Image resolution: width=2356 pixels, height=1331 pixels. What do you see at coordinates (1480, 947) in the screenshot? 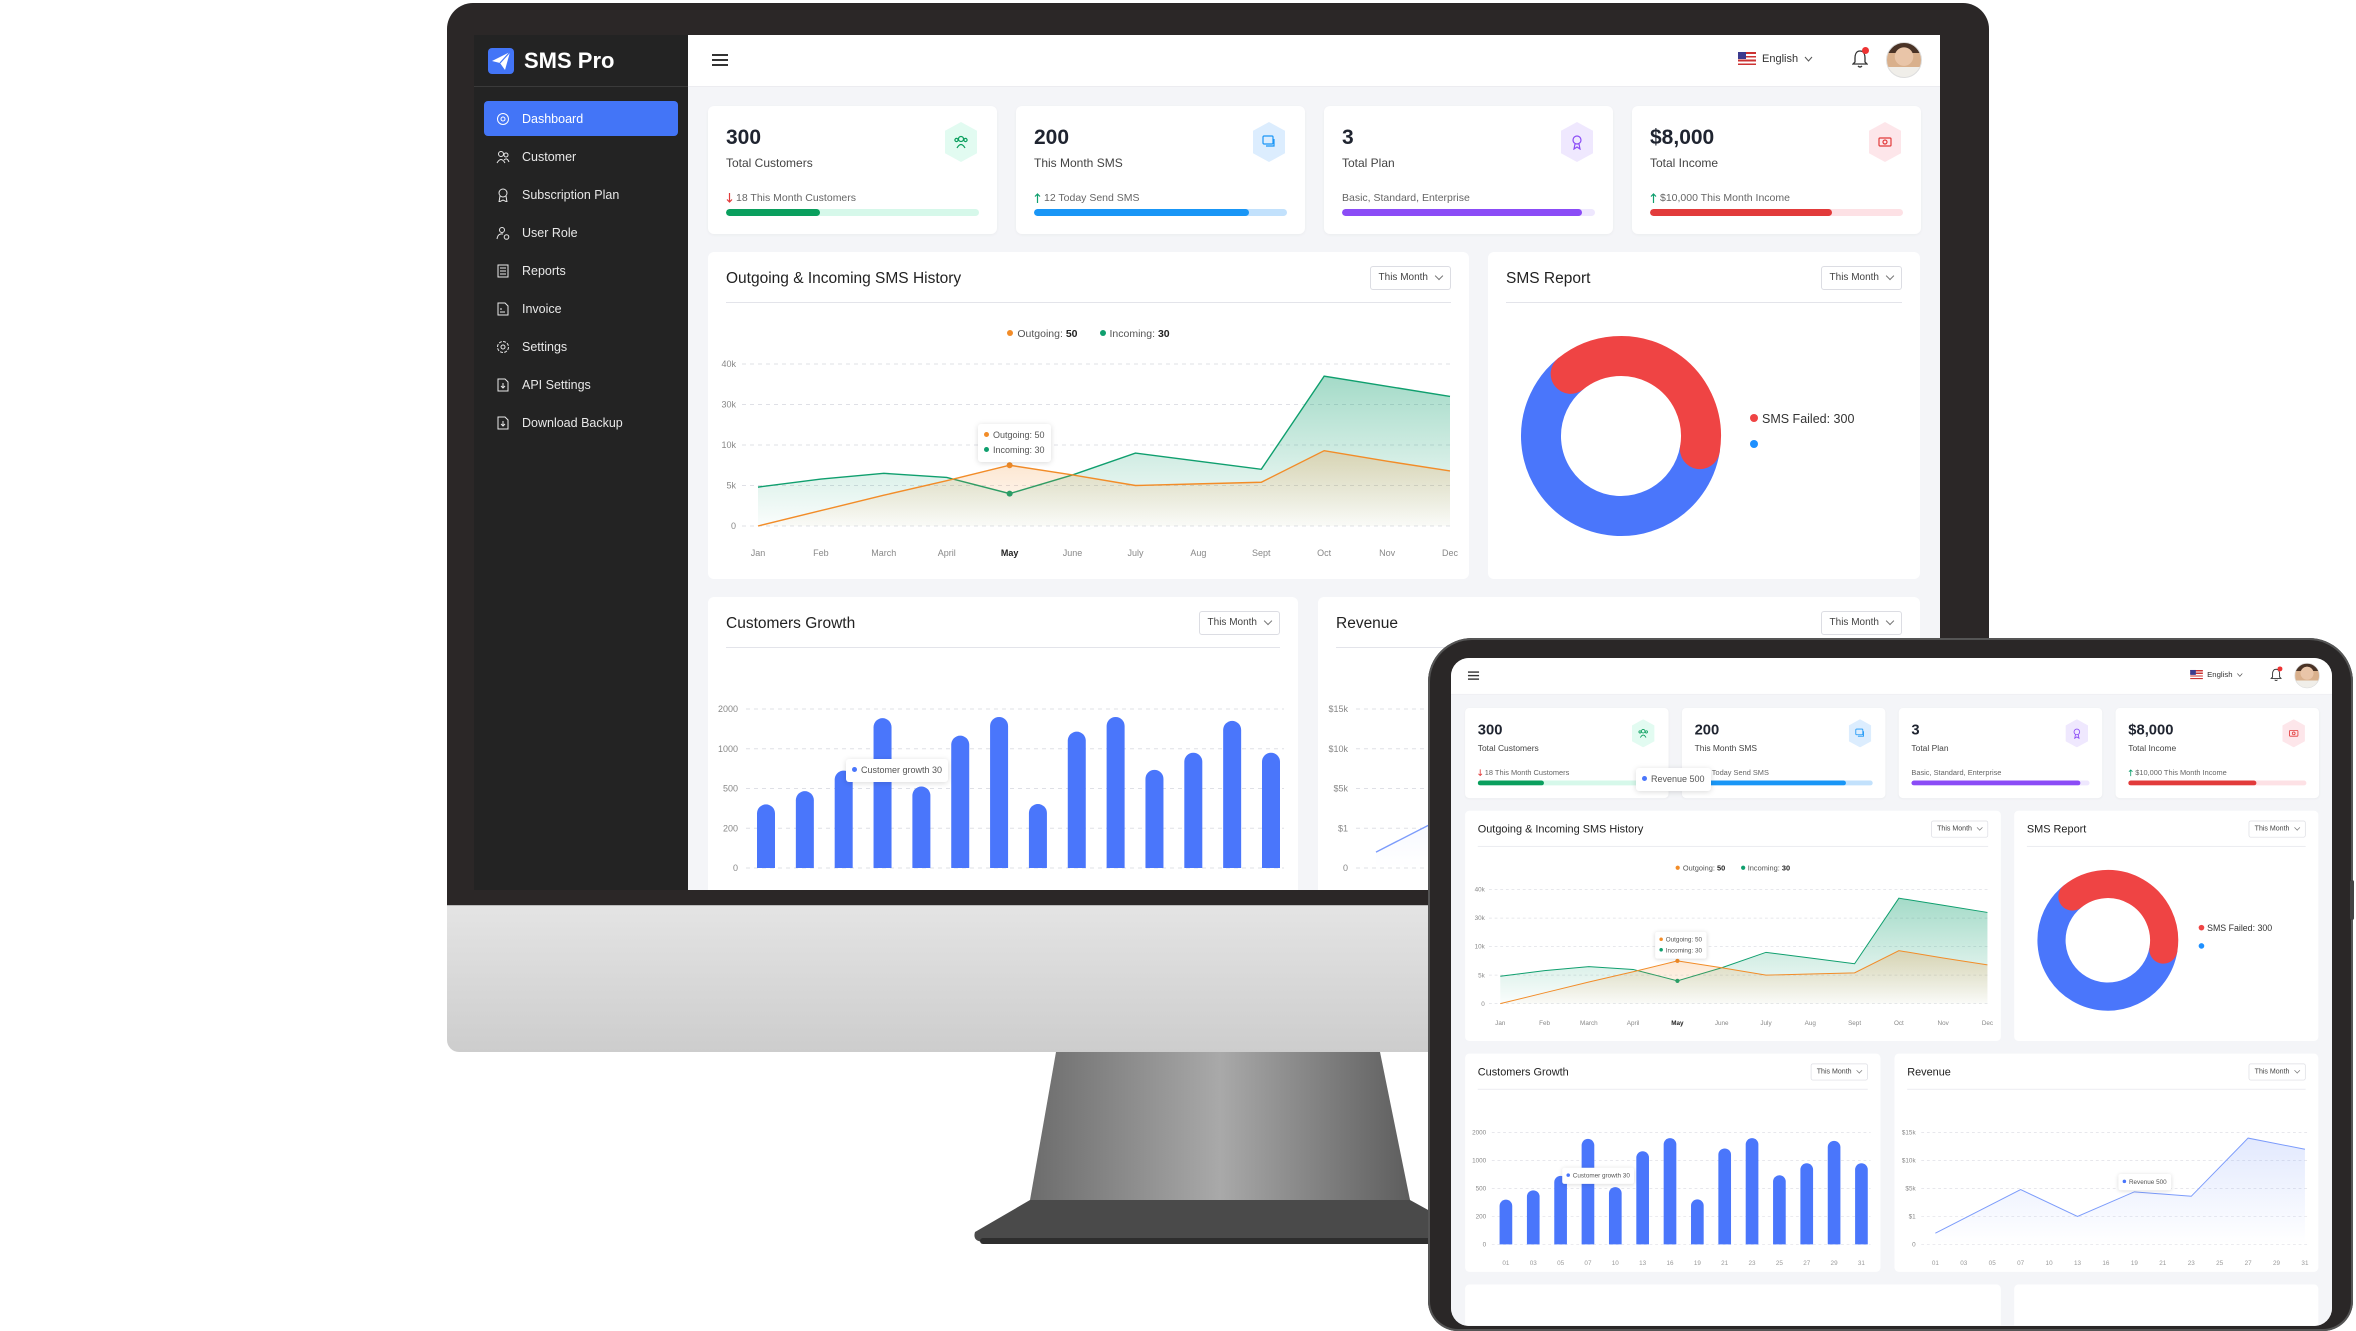
I see `y-tick-label: 10k` at bounding box center [1480, 947].